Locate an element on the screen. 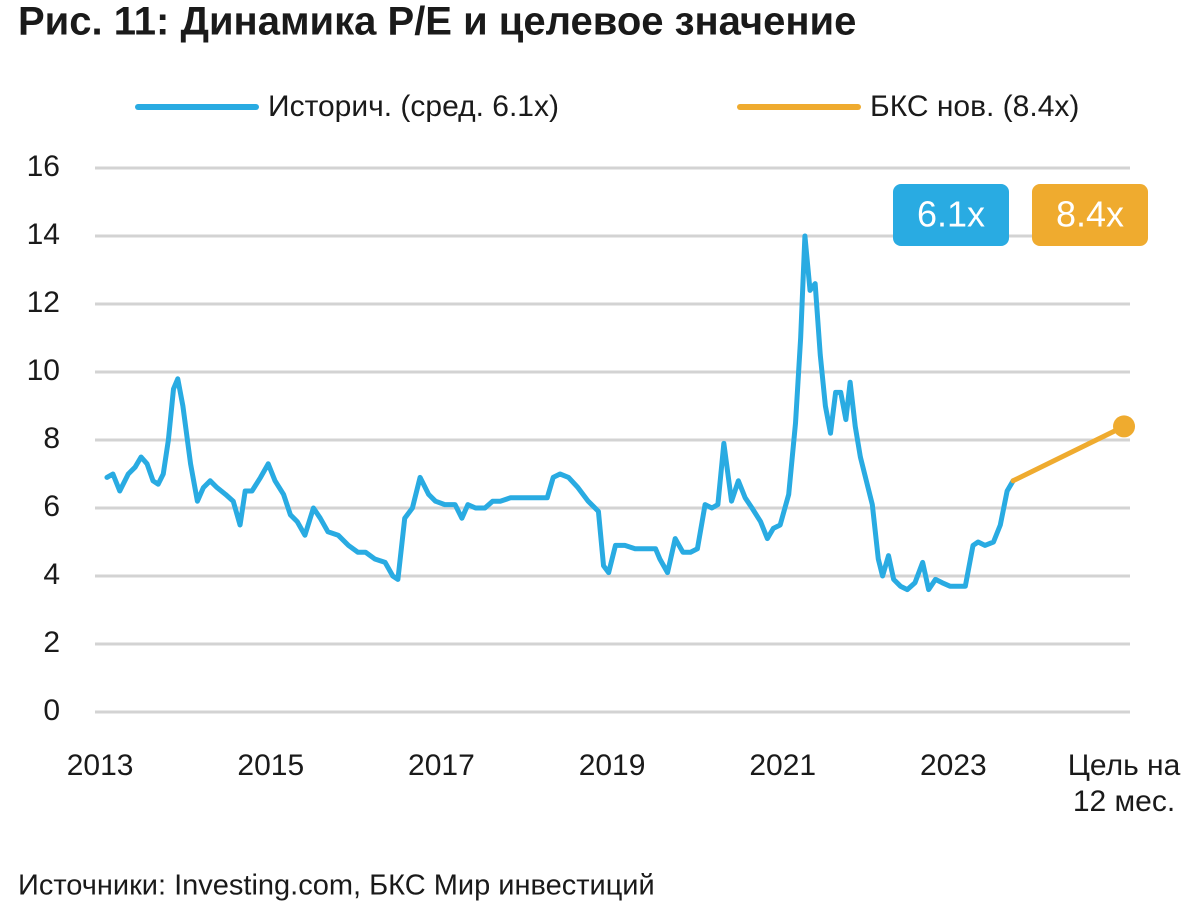 The image size is (1200, 910). y-tick-label: 12 is located at coordinates (43, 302).